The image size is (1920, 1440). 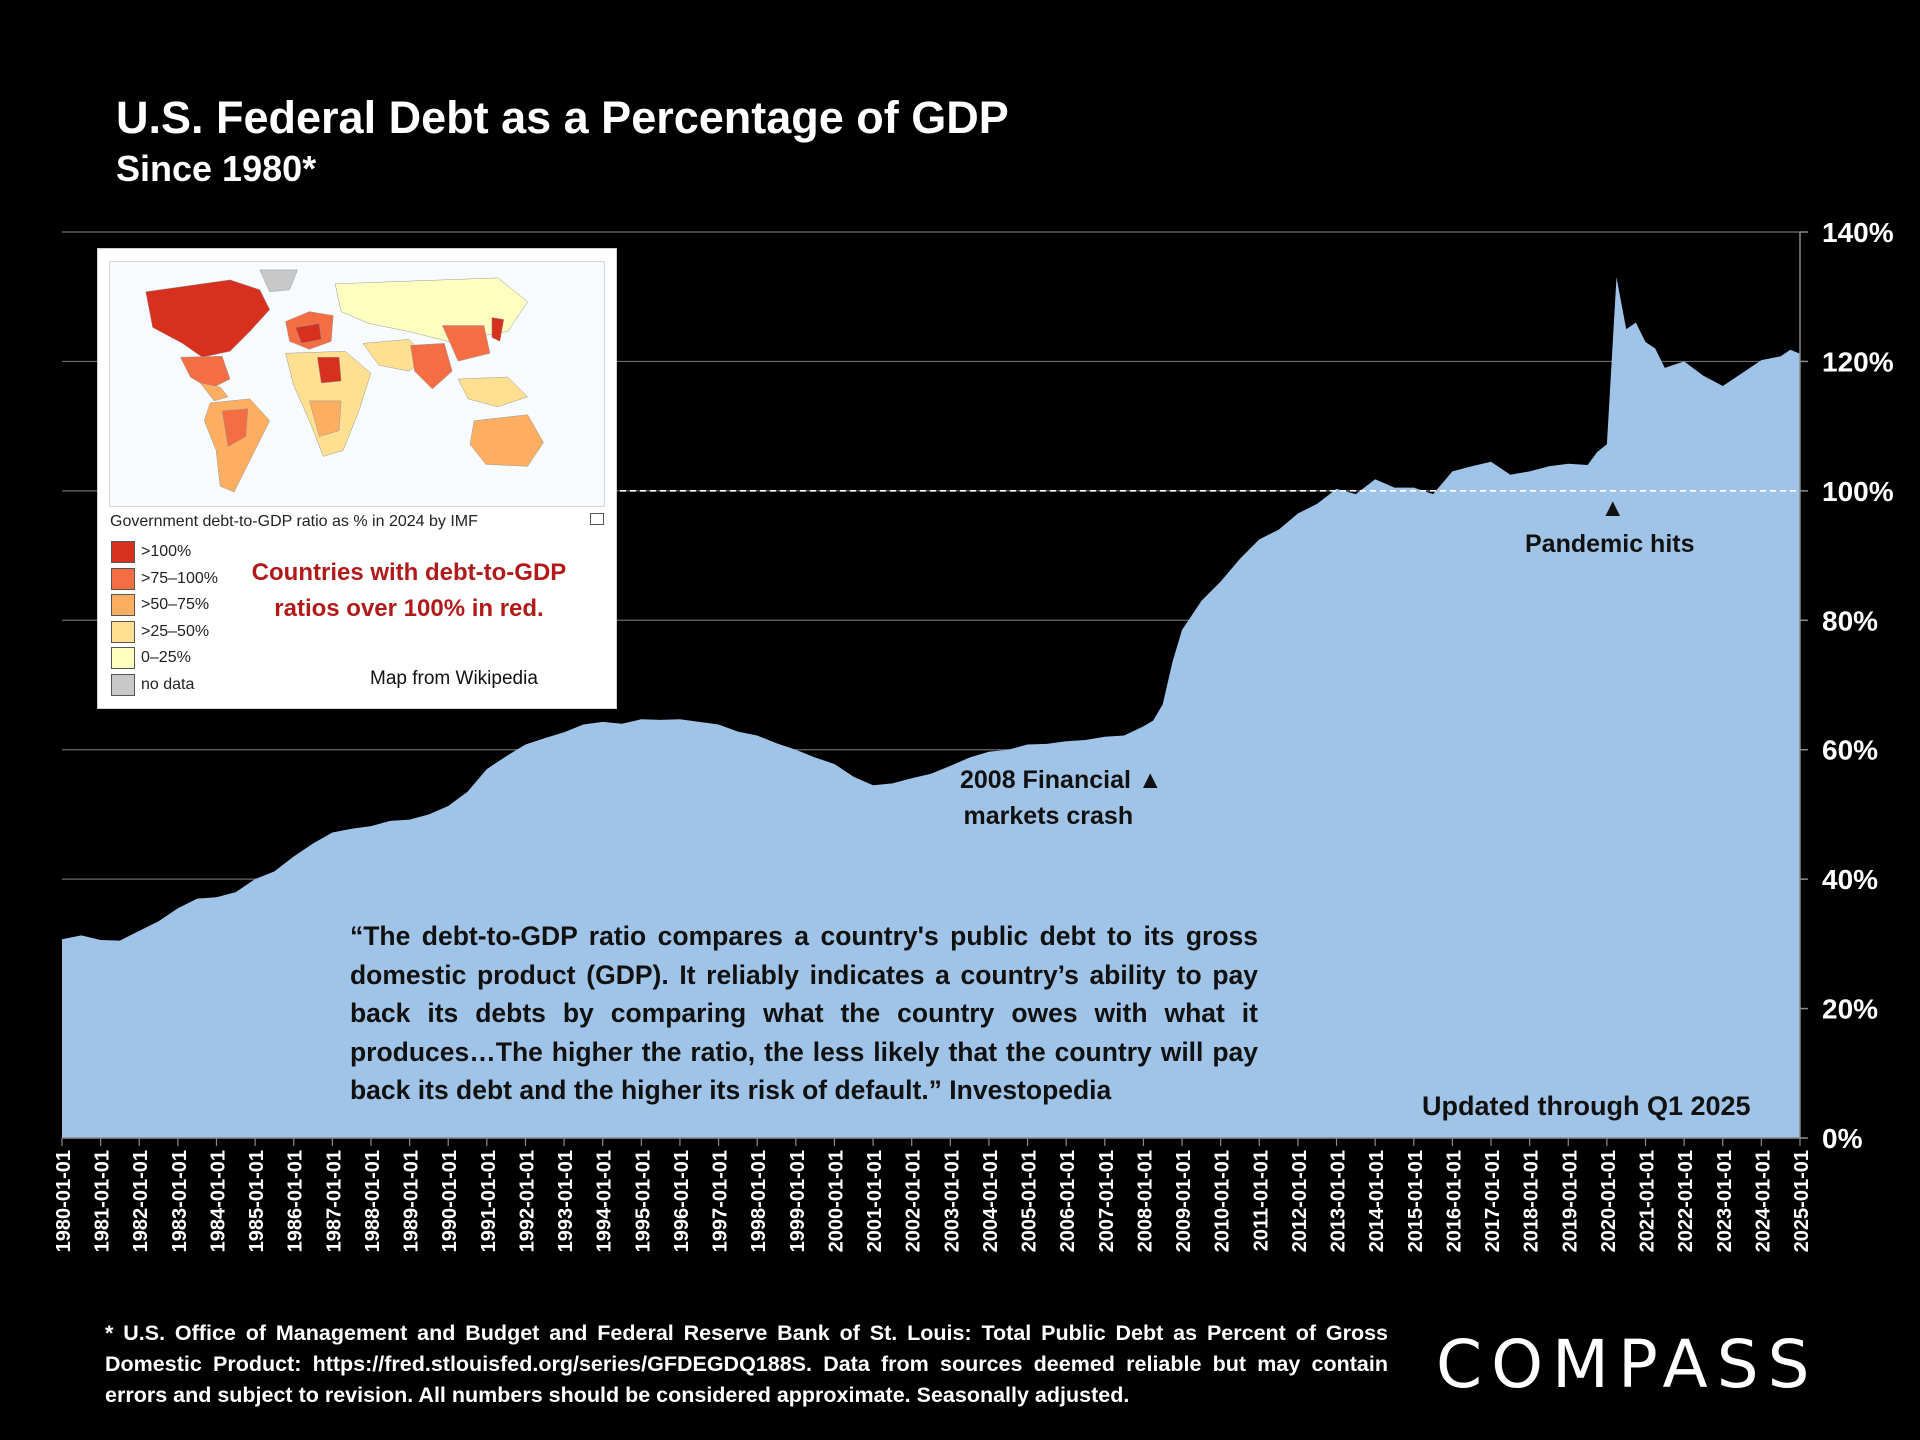 I want to click on x-tick-label: 1994-01-01, so click(x=605, y=1201).